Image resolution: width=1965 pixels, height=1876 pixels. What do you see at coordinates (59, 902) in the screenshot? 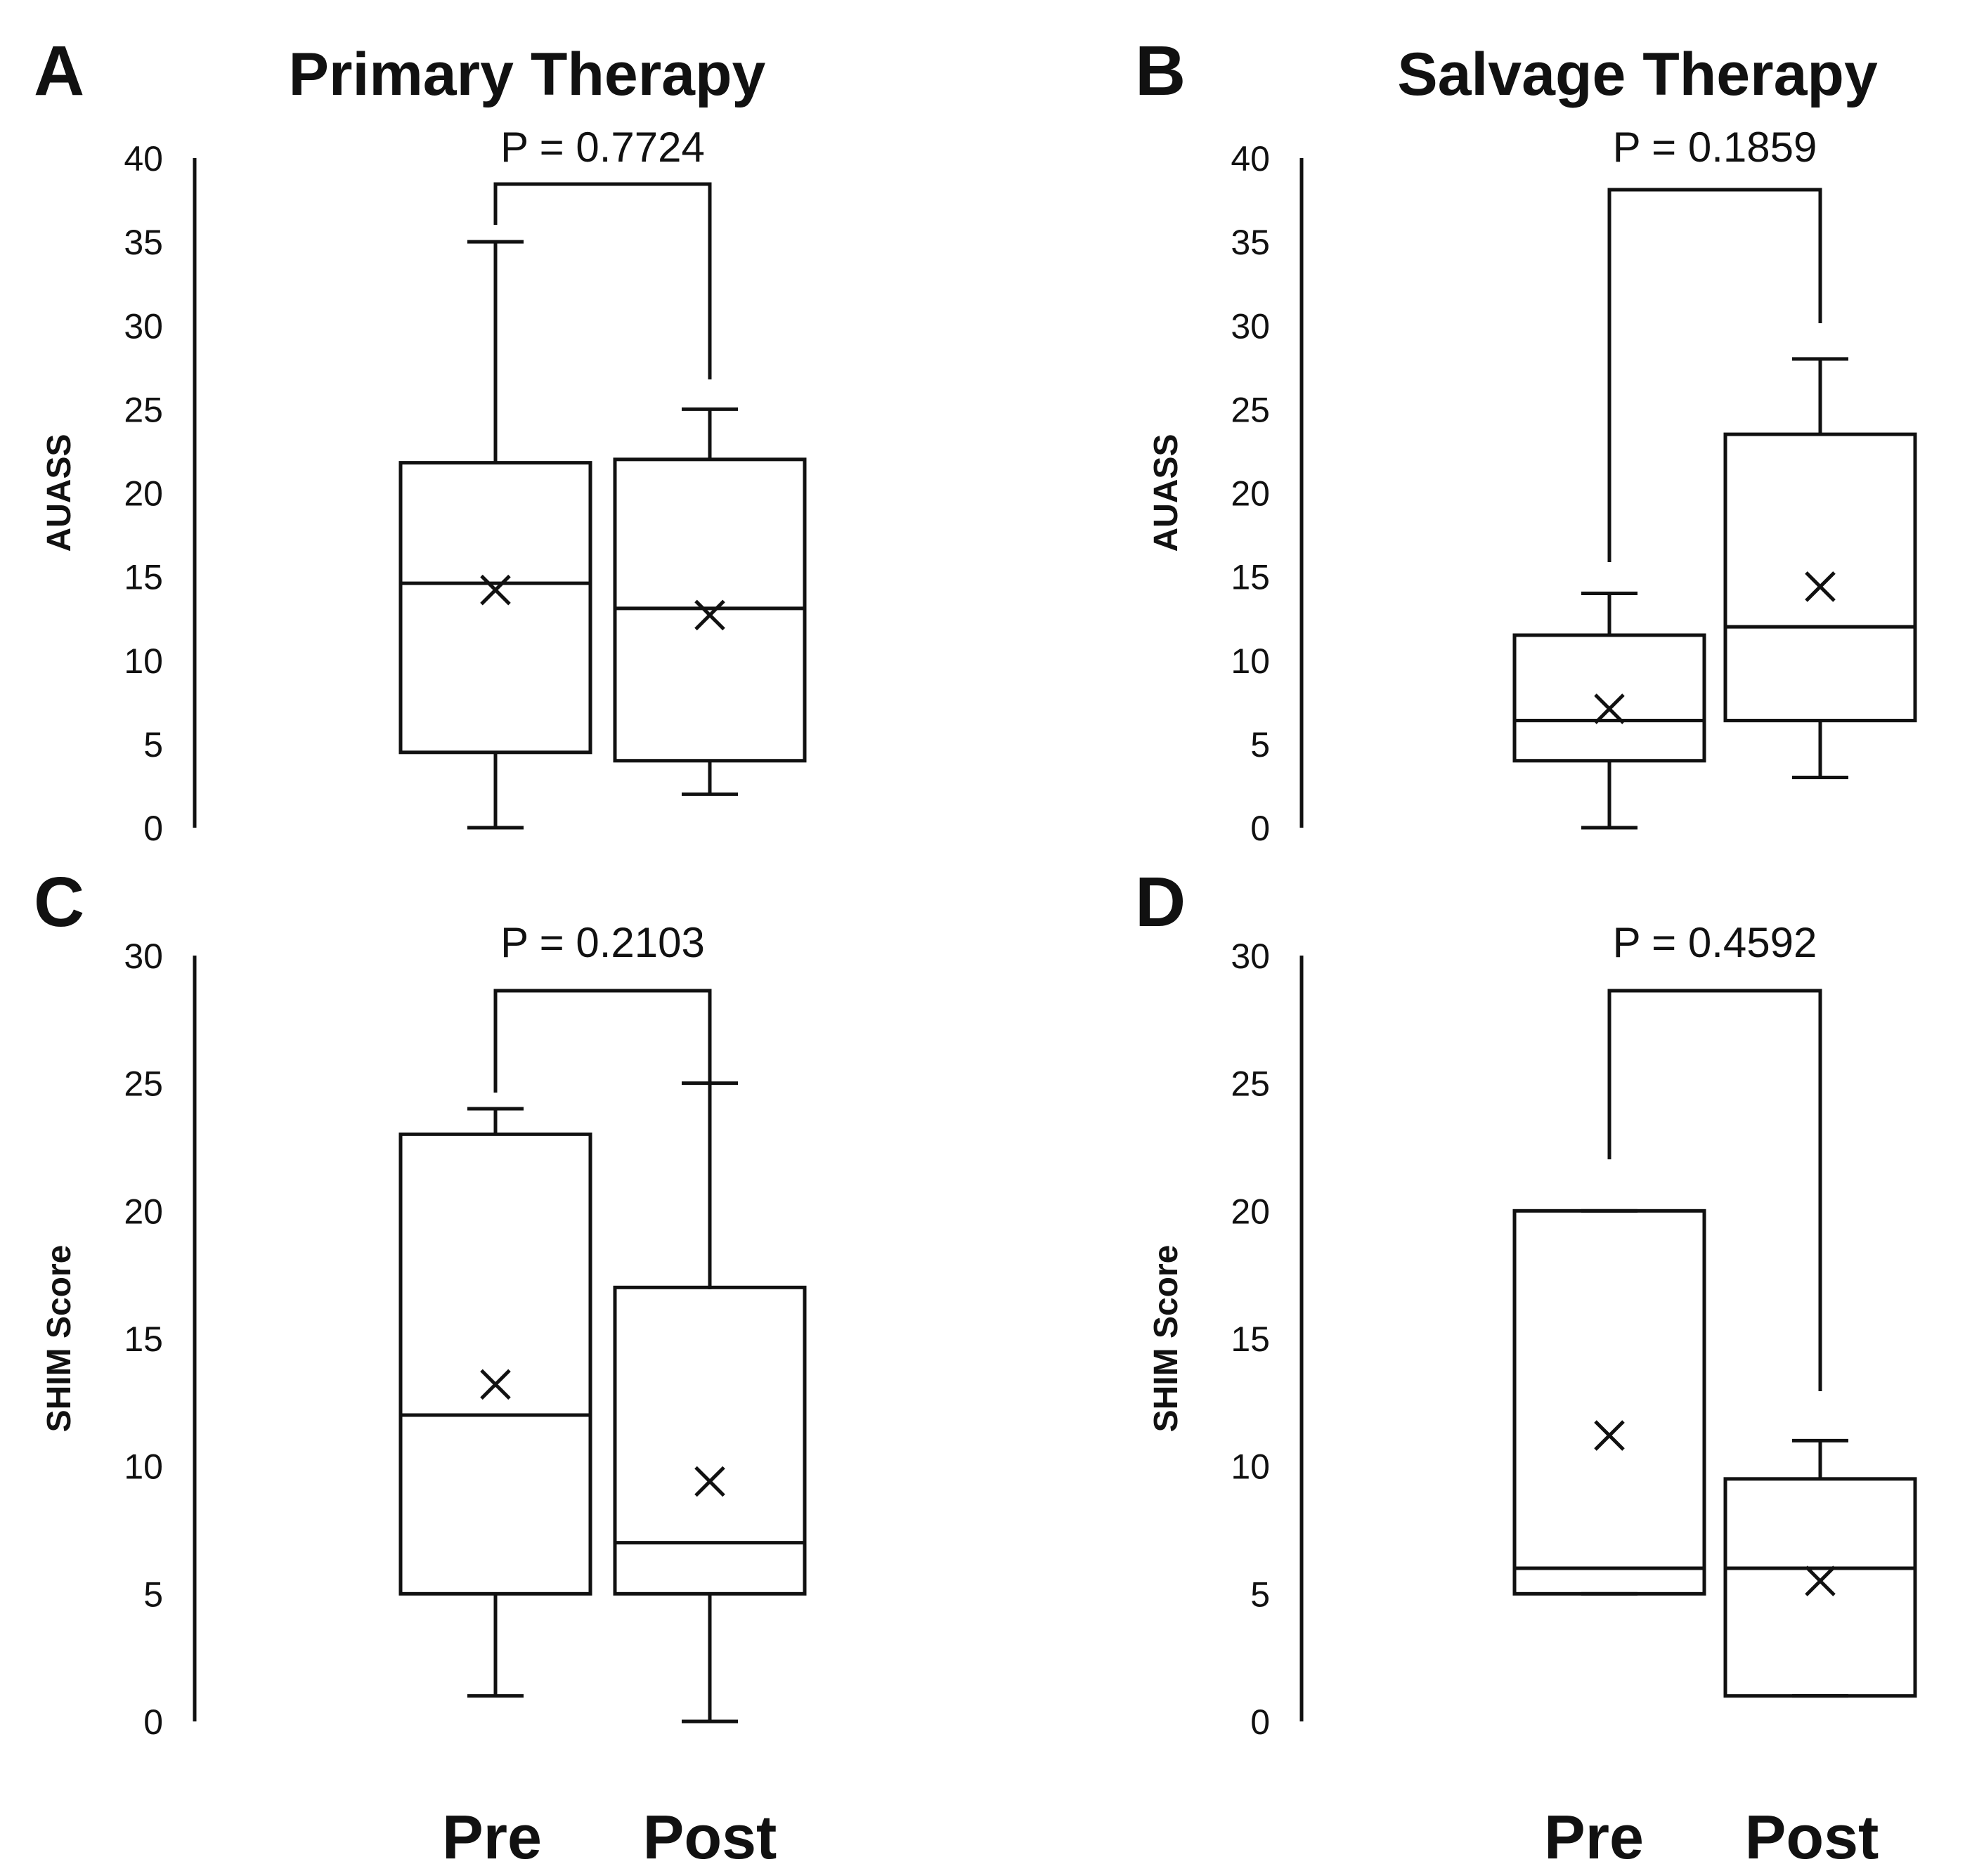
I see `panel-letter: C` at bounding box center [59, 902].